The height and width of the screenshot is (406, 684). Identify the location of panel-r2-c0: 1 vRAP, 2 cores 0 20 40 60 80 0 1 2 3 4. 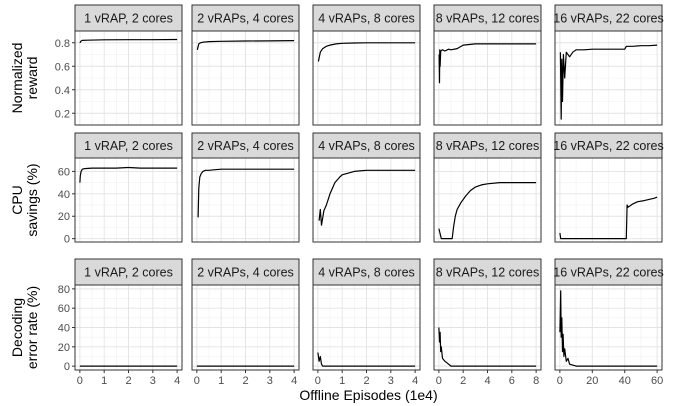
(120, 322).